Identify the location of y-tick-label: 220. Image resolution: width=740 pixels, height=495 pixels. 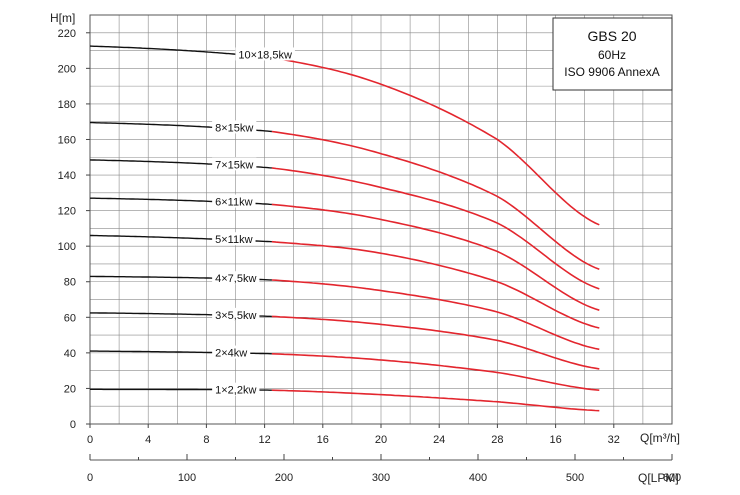
(67, 34).